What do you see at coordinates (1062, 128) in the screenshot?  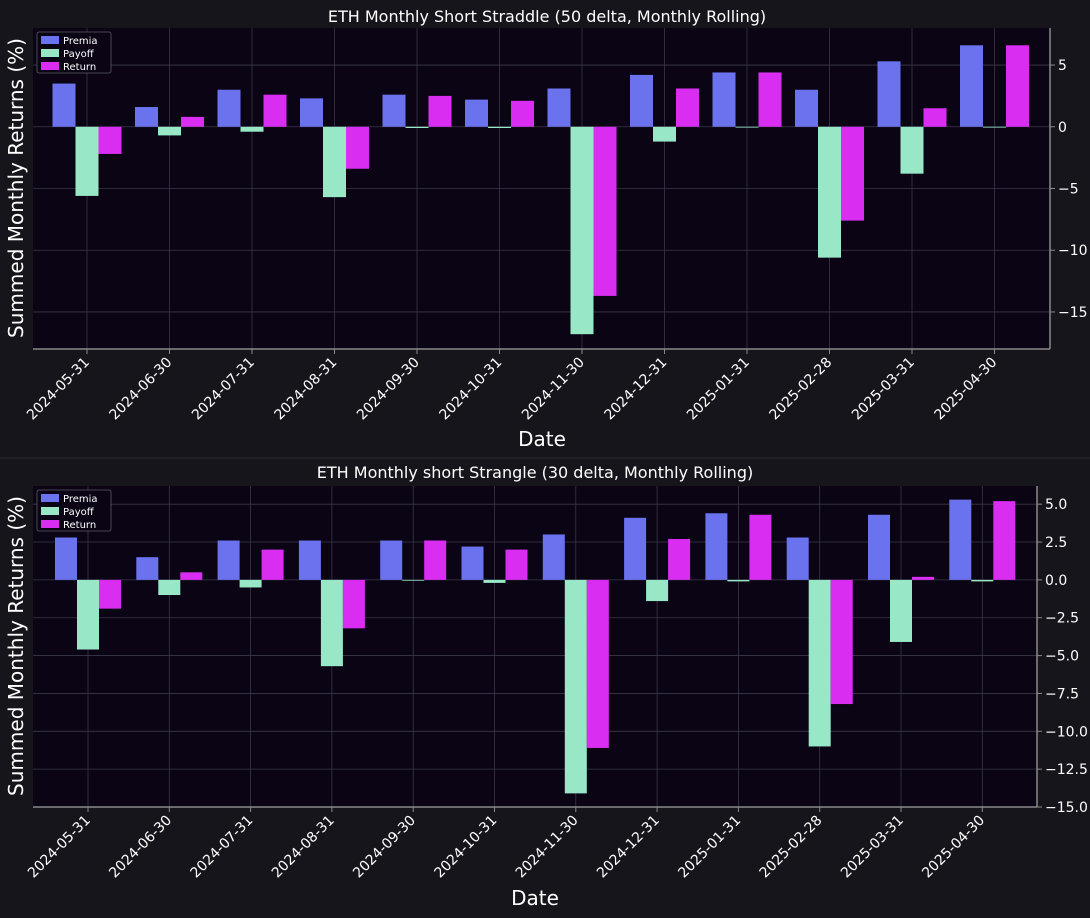 I see `straddle-y-tick-label: 0` at bounding box center [1062, 128].